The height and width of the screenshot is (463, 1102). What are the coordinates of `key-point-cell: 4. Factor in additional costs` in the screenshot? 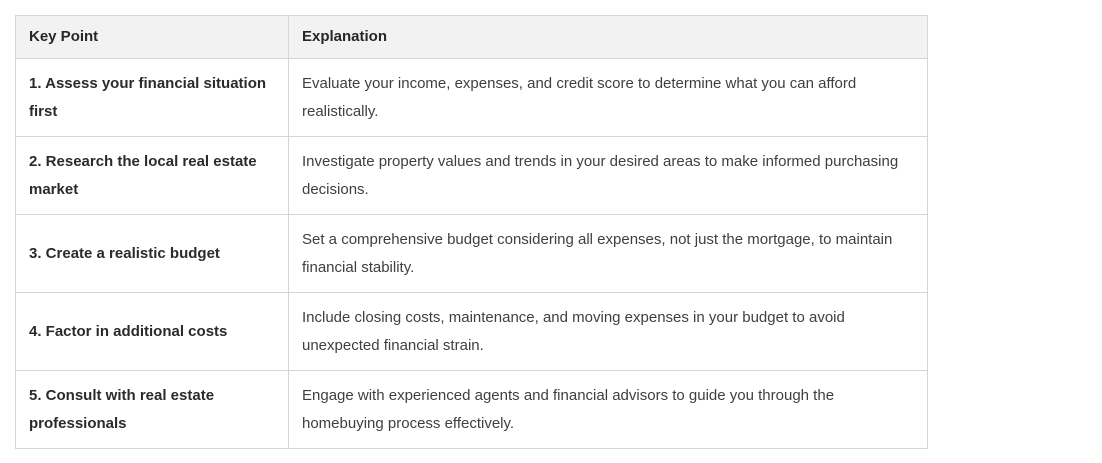 It's located at (152, 331).